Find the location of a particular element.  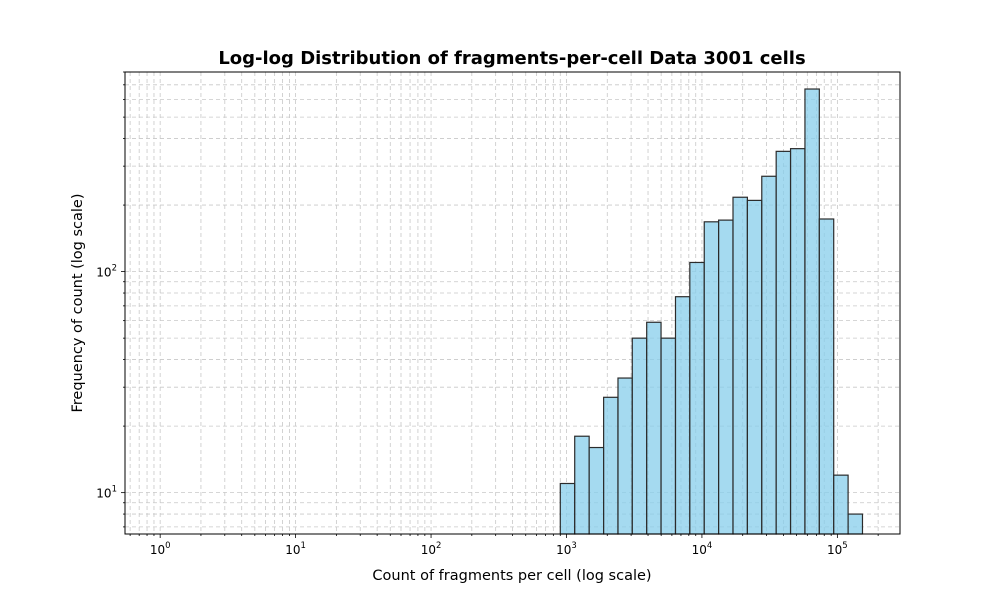

x-tick-label: 10² is located at coordinates (431, 549).